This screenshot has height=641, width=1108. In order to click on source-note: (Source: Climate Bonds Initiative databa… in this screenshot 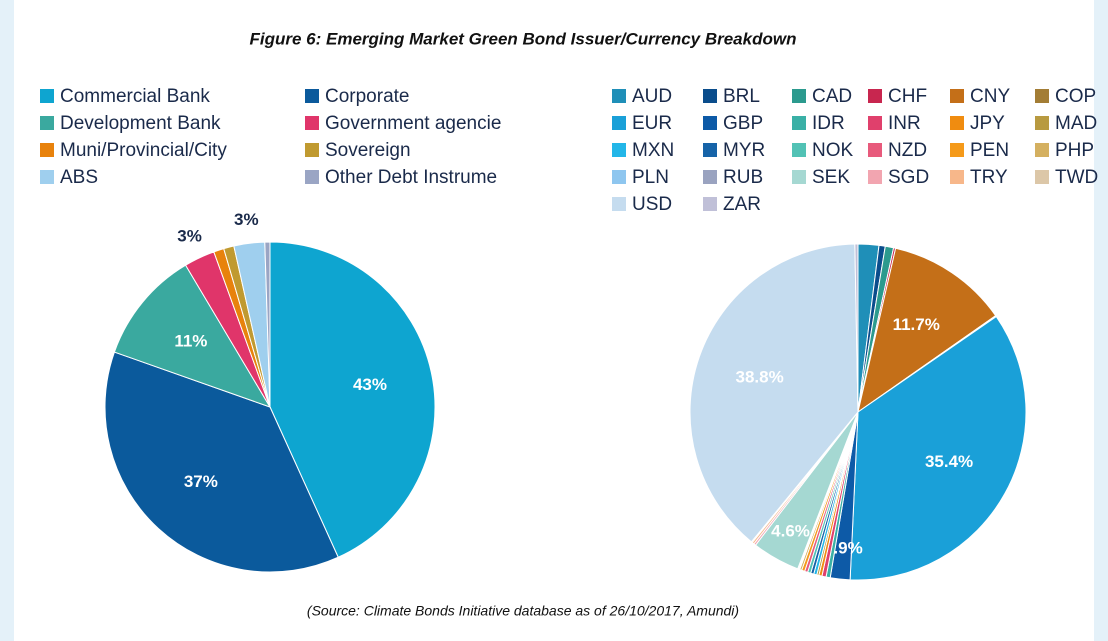, I will do `click(523, 611)`.